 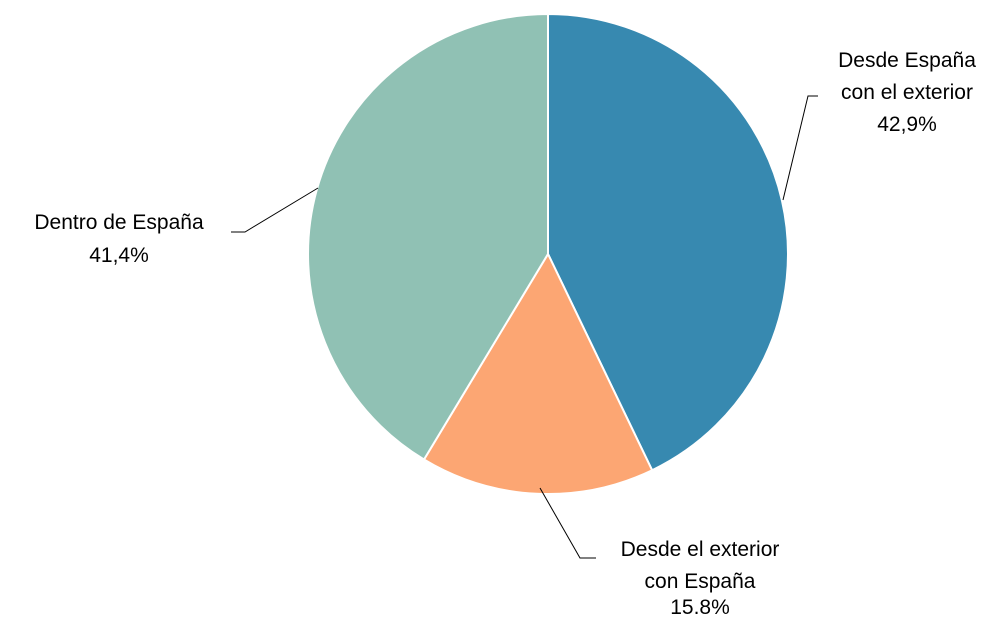 I want to click on slice-name-line-1: Desde el exterior, so click(x=700, y=549).